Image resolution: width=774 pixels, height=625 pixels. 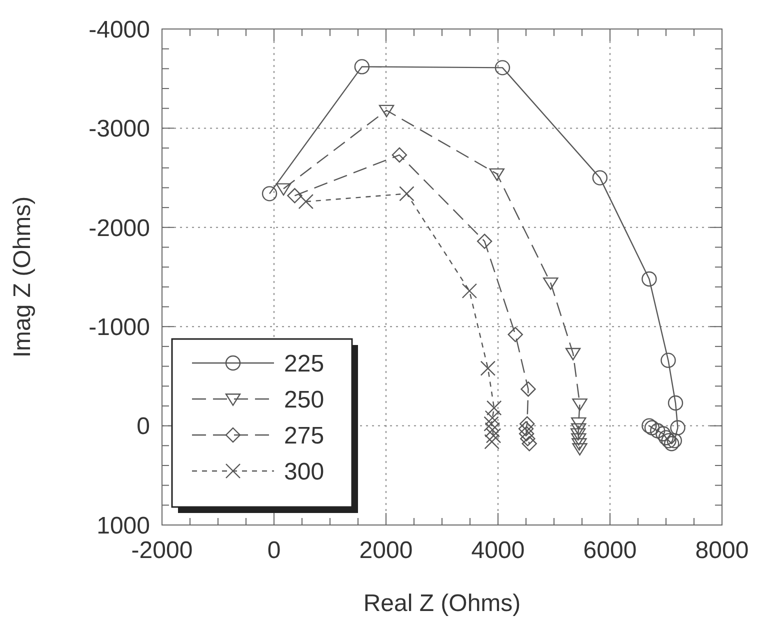 I want to click on y-tick-label: -4000, so click(x=119, y=30).